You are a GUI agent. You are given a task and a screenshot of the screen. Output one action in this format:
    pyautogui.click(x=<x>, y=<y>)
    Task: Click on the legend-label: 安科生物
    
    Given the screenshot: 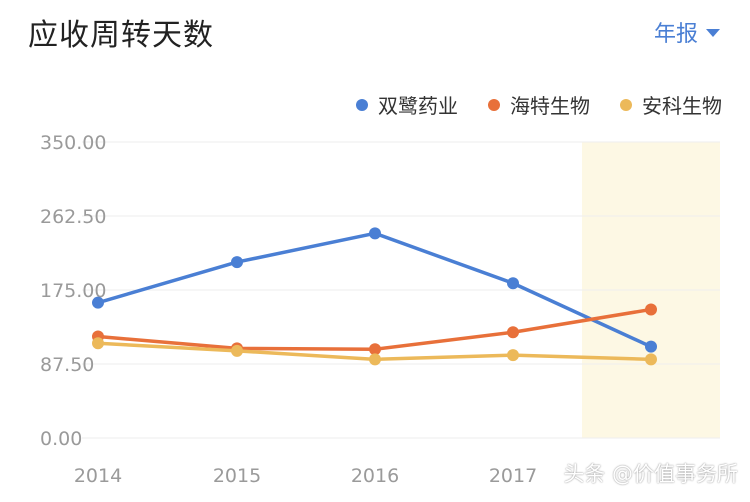 What is the action you would take?
    pyautogui.click(x=682, y=106)
    